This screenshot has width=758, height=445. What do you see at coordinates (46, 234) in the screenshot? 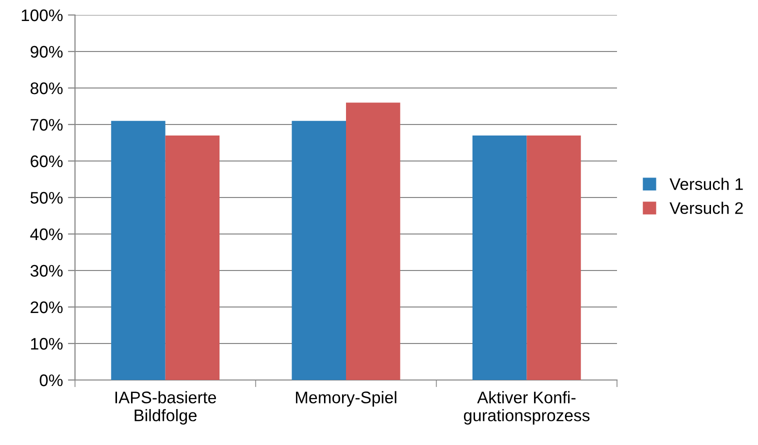
I see `y-tick-label: 40%` at bounding box center [46, 234].